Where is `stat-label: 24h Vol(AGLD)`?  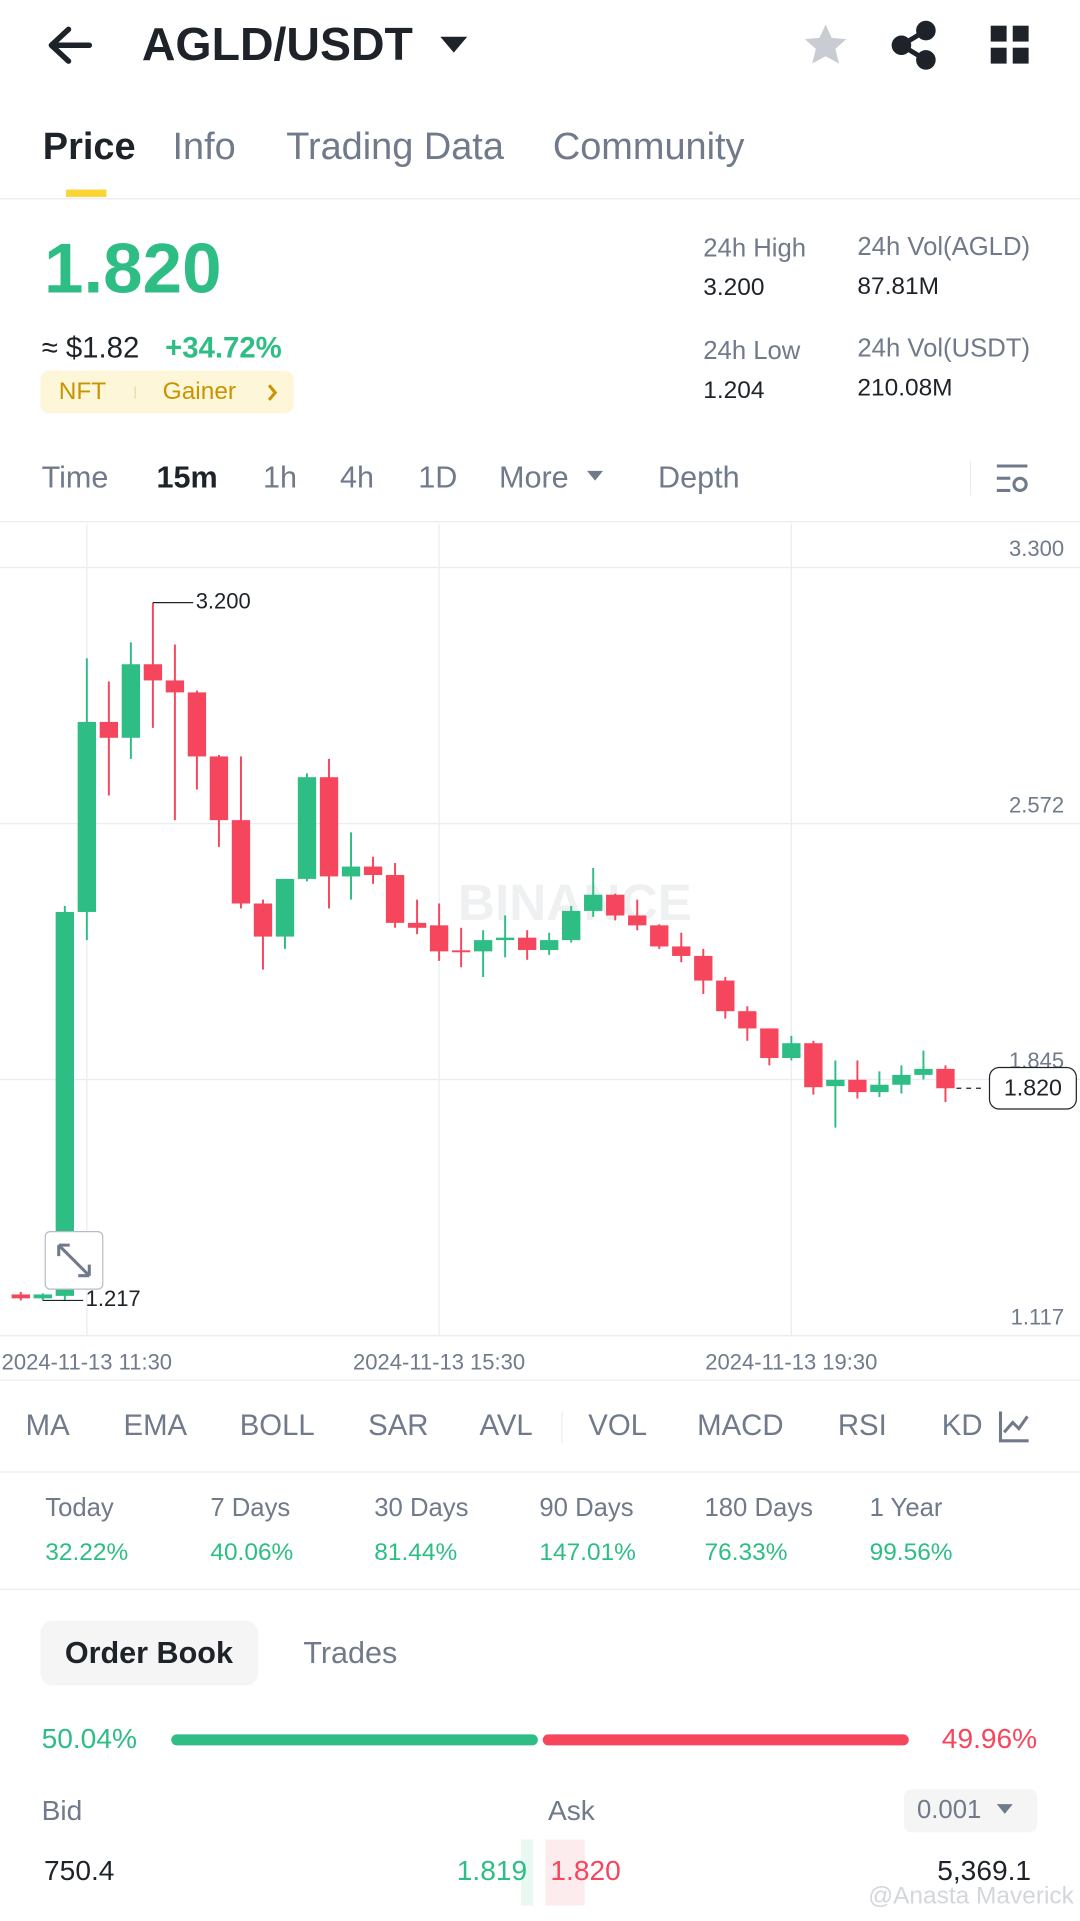
stat-label: 24h Vol(AGLD) is located at coordinates (943, 247).